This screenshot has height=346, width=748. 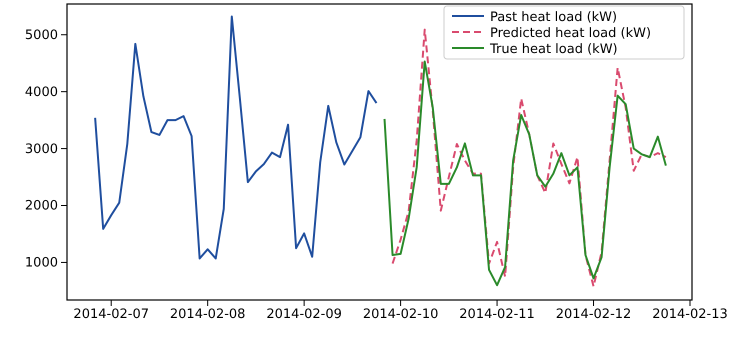 What do you see at coordinates (41, 35) in the screenshot?
I see `y-tick-label: 5000` at bounding box center [41, 35].